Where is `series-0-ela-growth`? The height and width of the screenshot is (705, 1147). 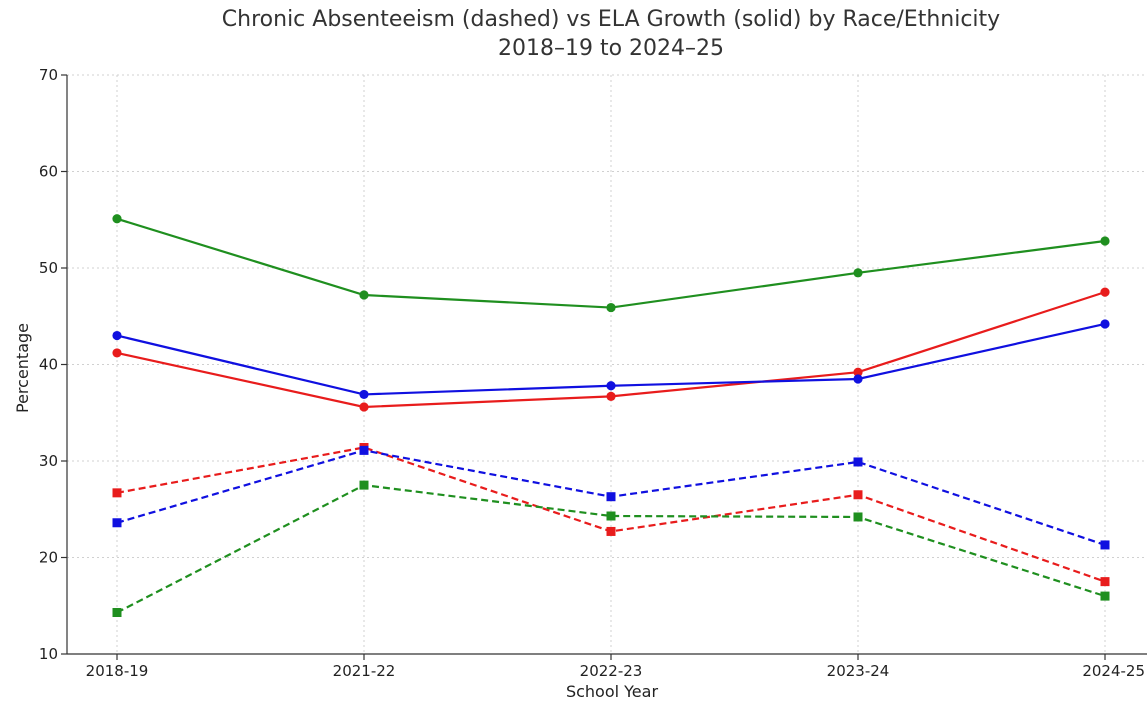 series-0-ela-growth is located at coordinates (611, 263).